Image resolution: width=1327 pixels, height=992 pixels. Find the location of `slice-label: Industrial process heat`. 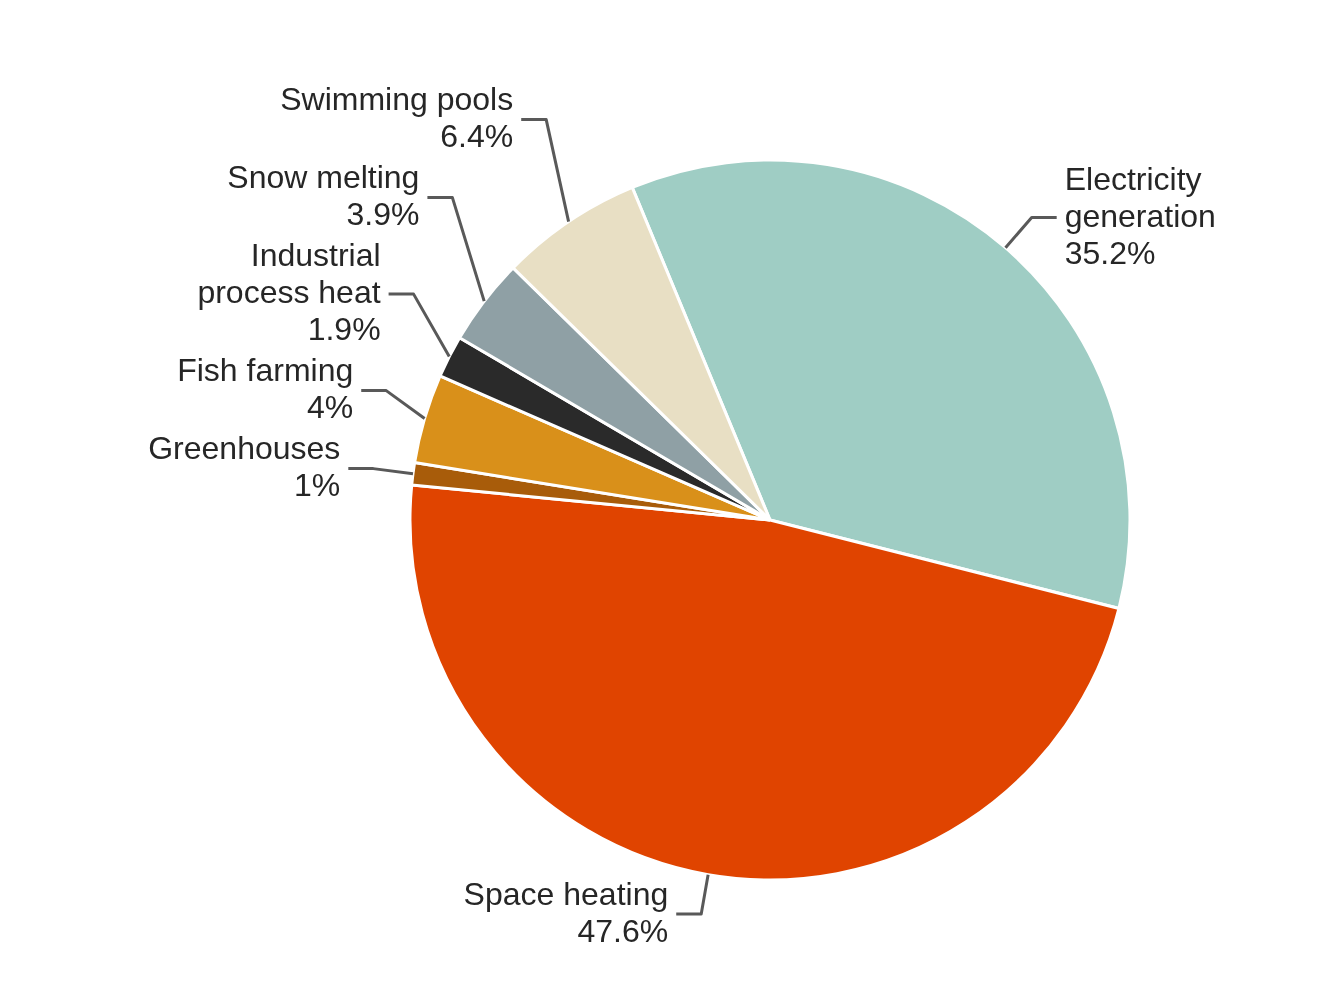

slice-label: Industrial process heat is located at coordinates (289, 274).